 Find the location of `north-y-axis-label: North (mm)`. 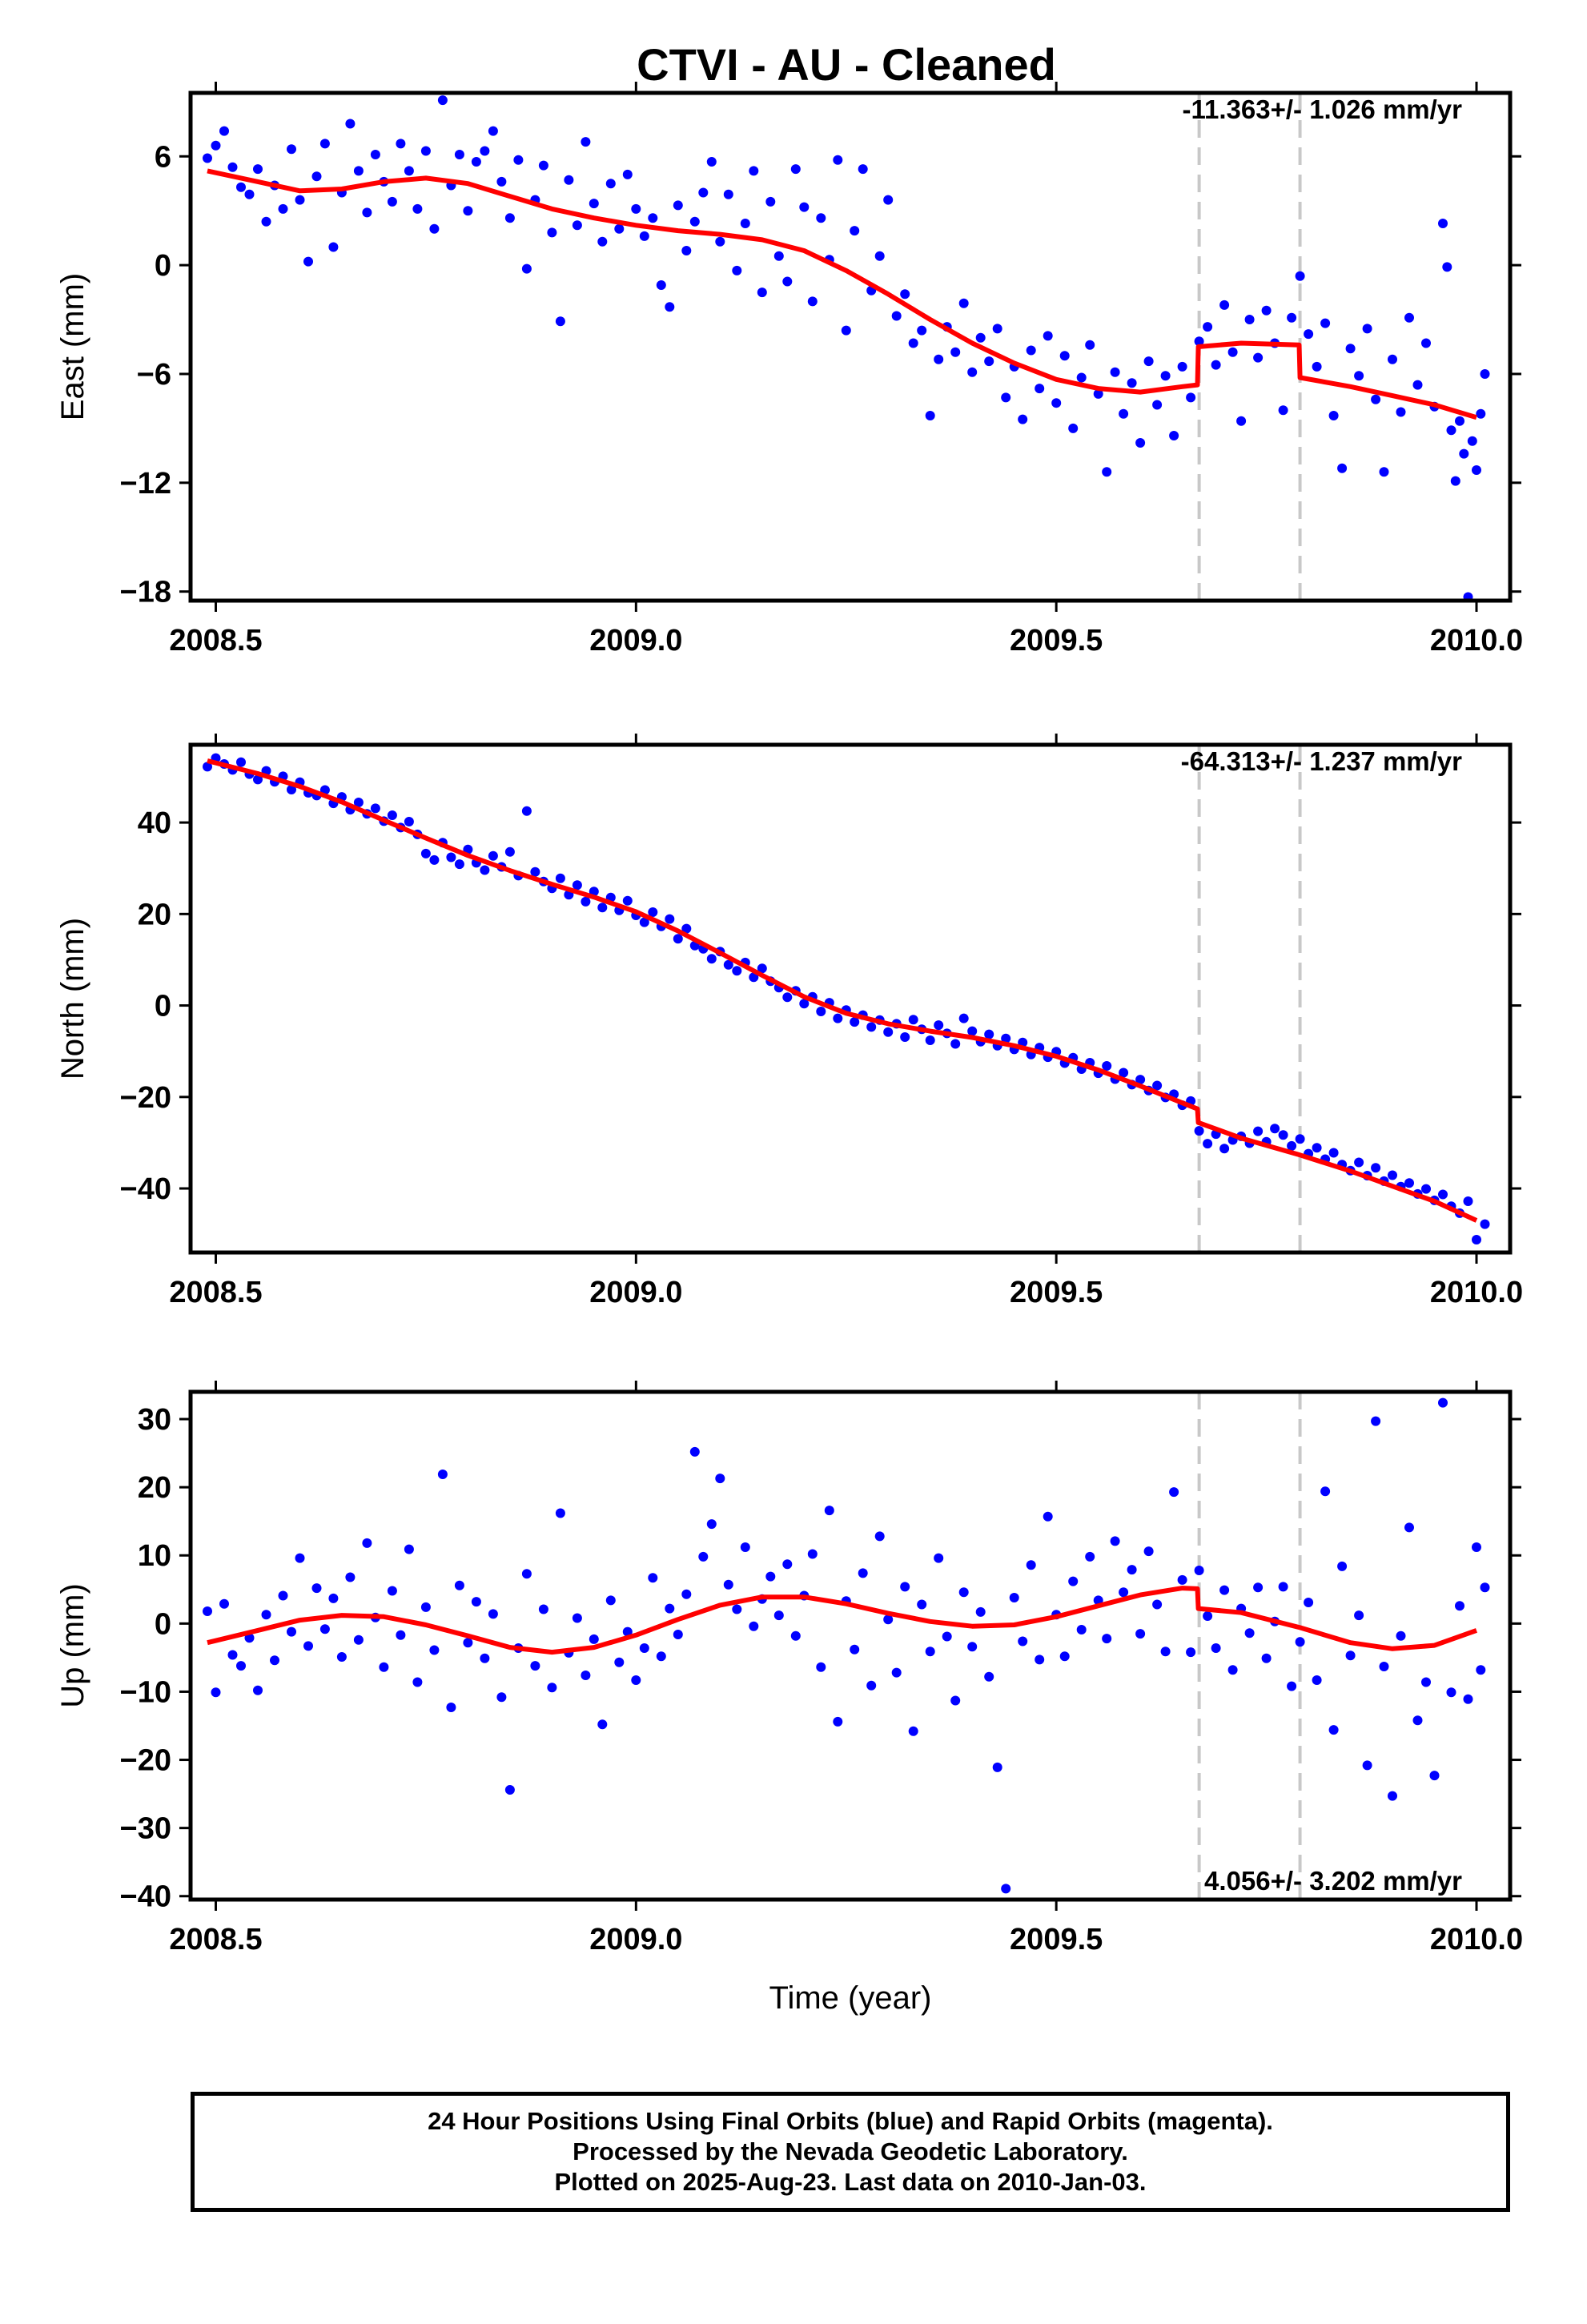

north-y-axis-label: North (mm) is located at coordinates (73, 999).